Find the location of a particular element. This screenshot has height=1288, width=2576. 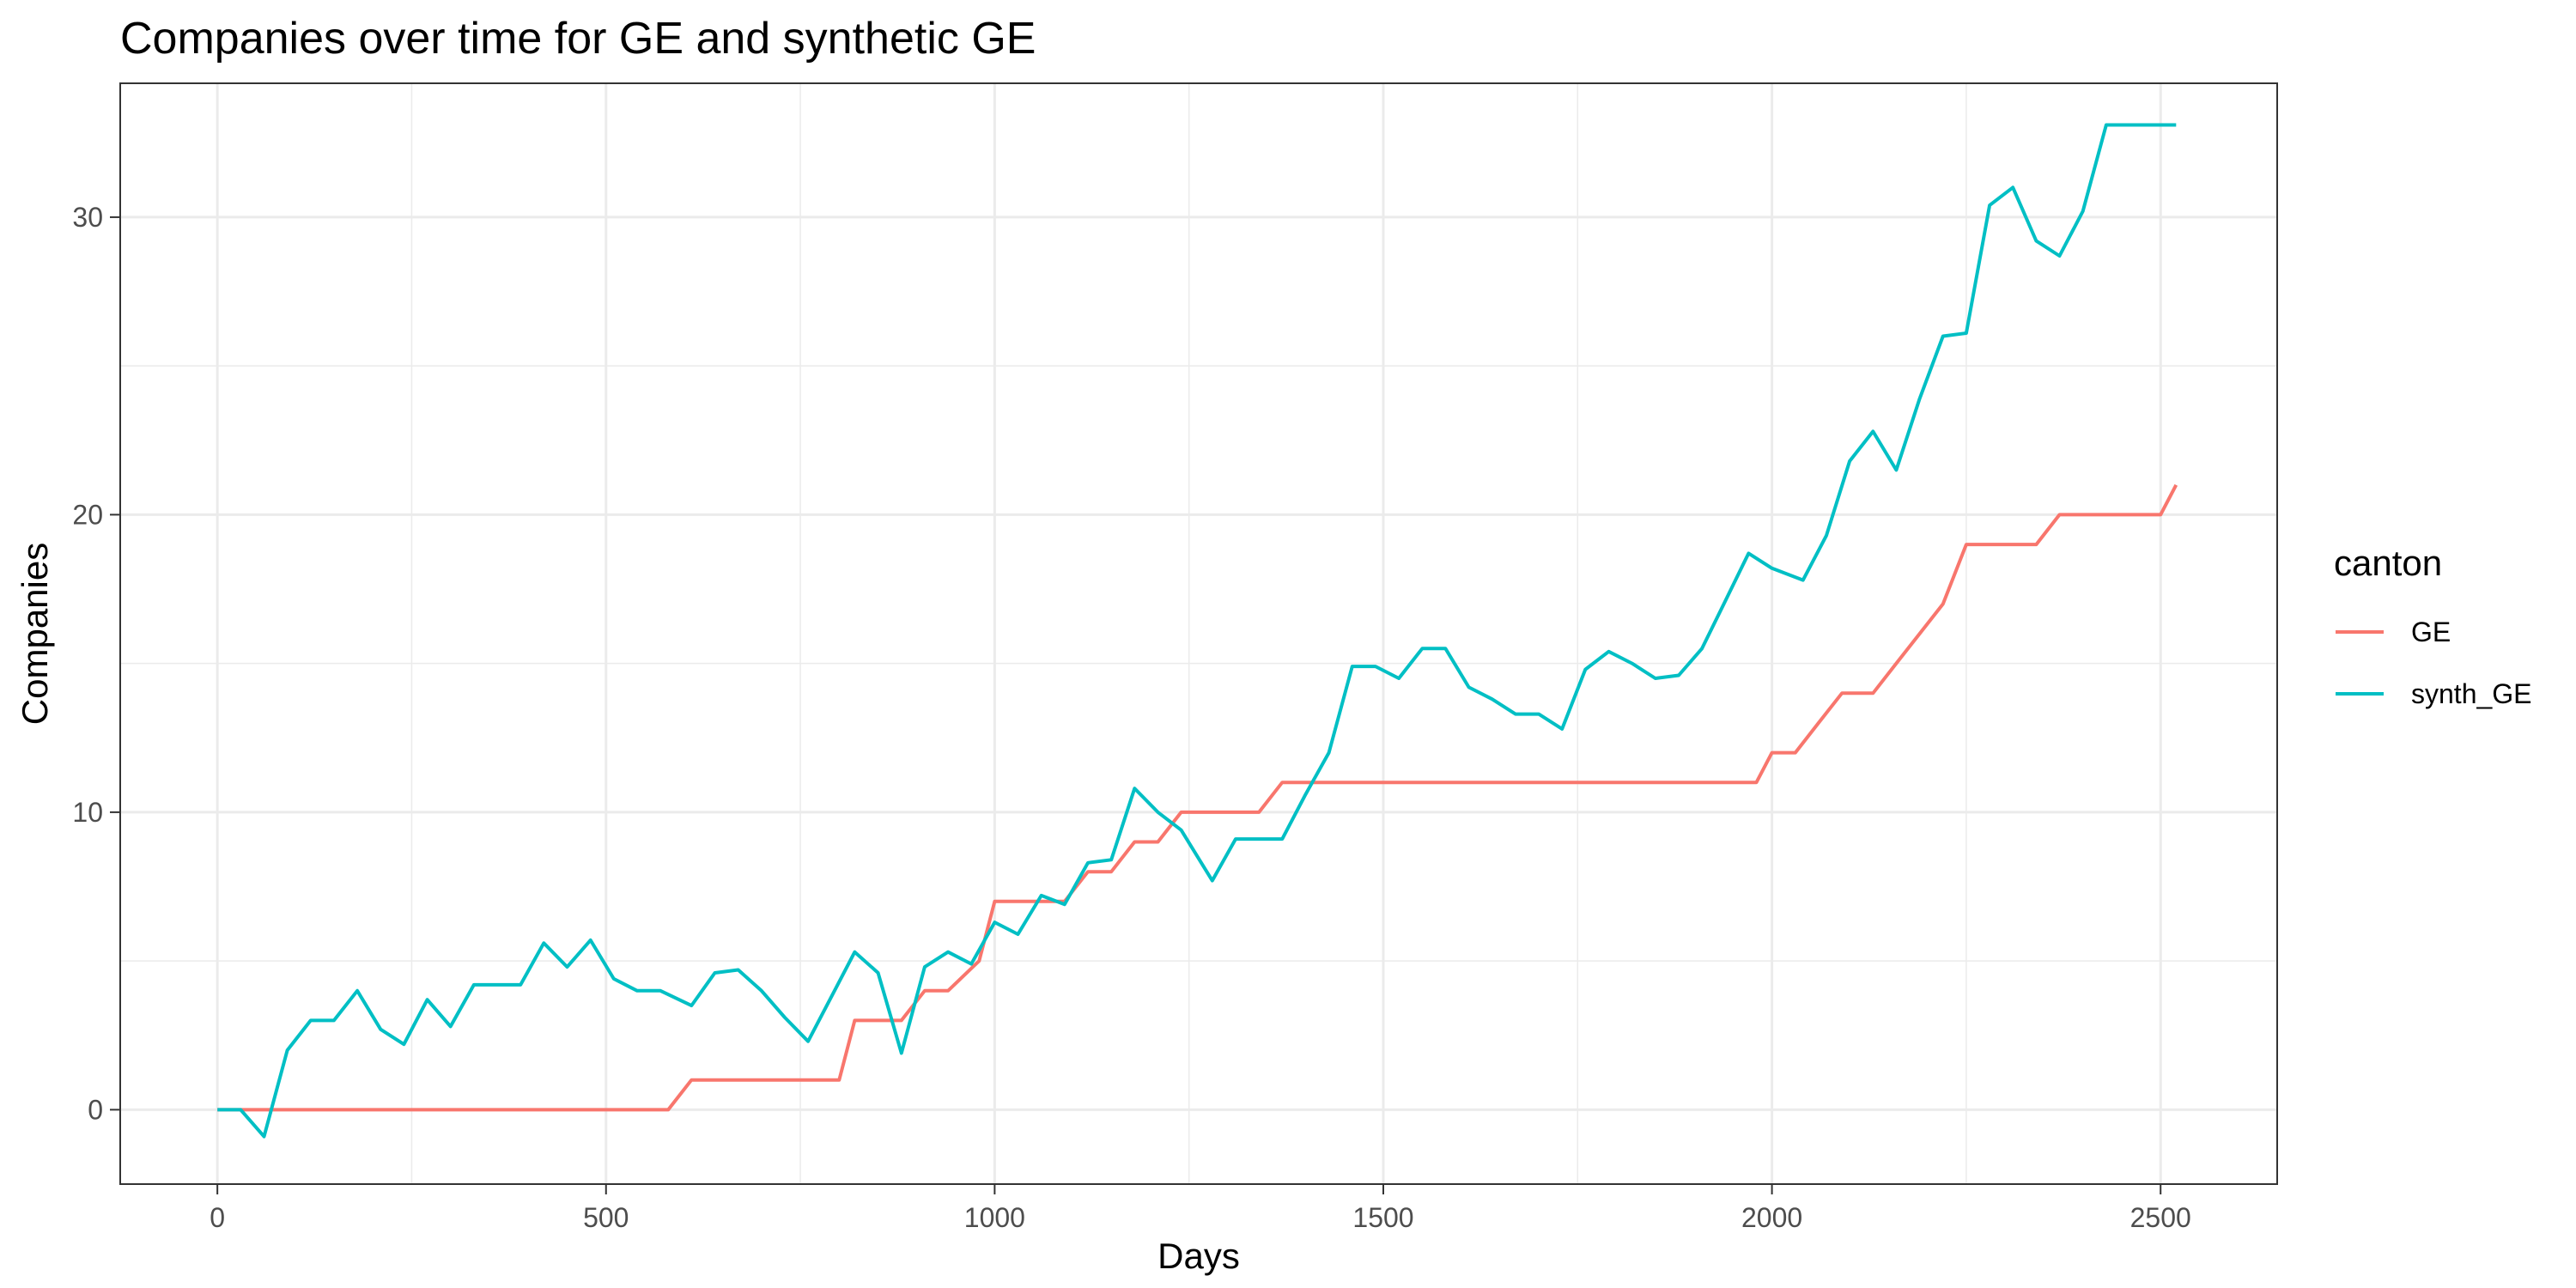

x-tick-label: 1000 is located at coordinates (995, 1217).